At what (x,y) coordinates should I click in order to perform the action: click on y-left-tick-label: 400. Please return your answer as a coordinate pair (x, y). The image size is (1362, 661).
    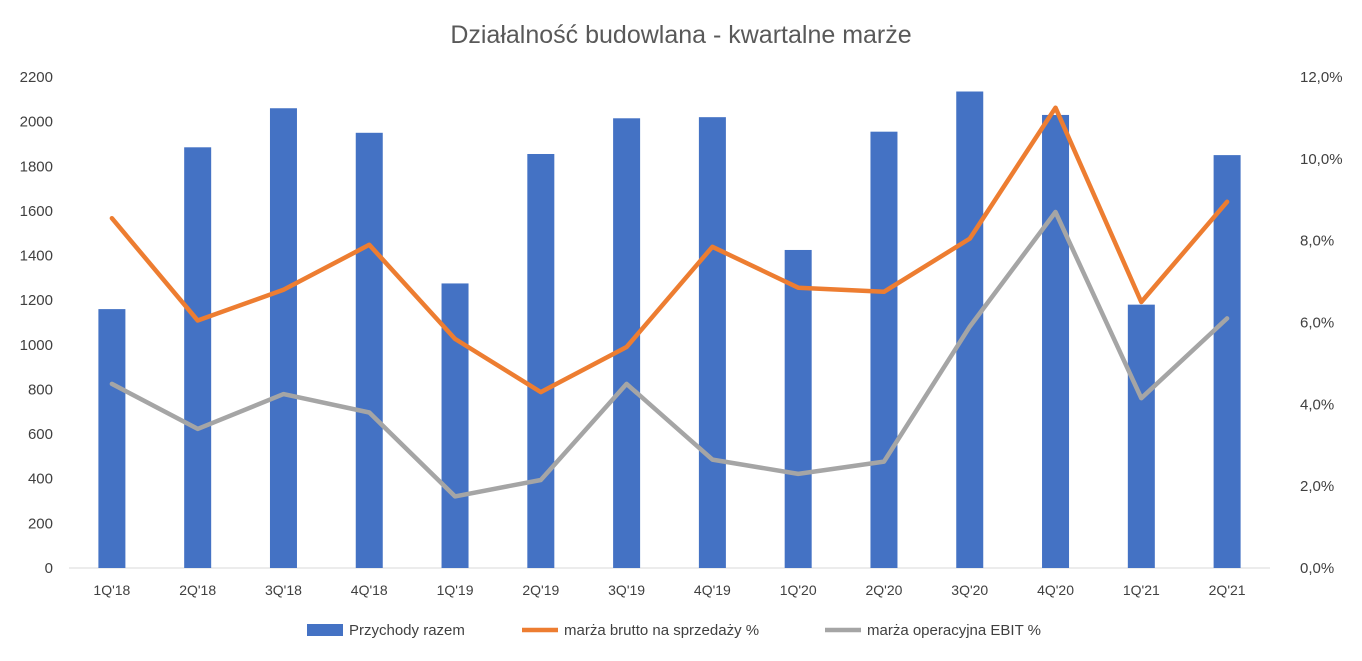
    Looking at the image, I should click on (40, 479).